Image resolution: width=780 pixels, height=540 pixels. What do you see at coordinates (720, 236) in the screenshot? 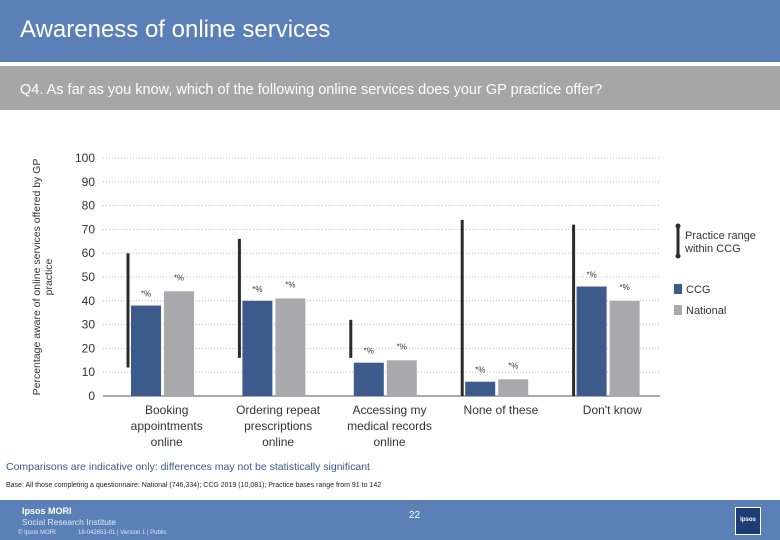
I see `legend-range-label: Practice range` at bounding box center [720, 236].